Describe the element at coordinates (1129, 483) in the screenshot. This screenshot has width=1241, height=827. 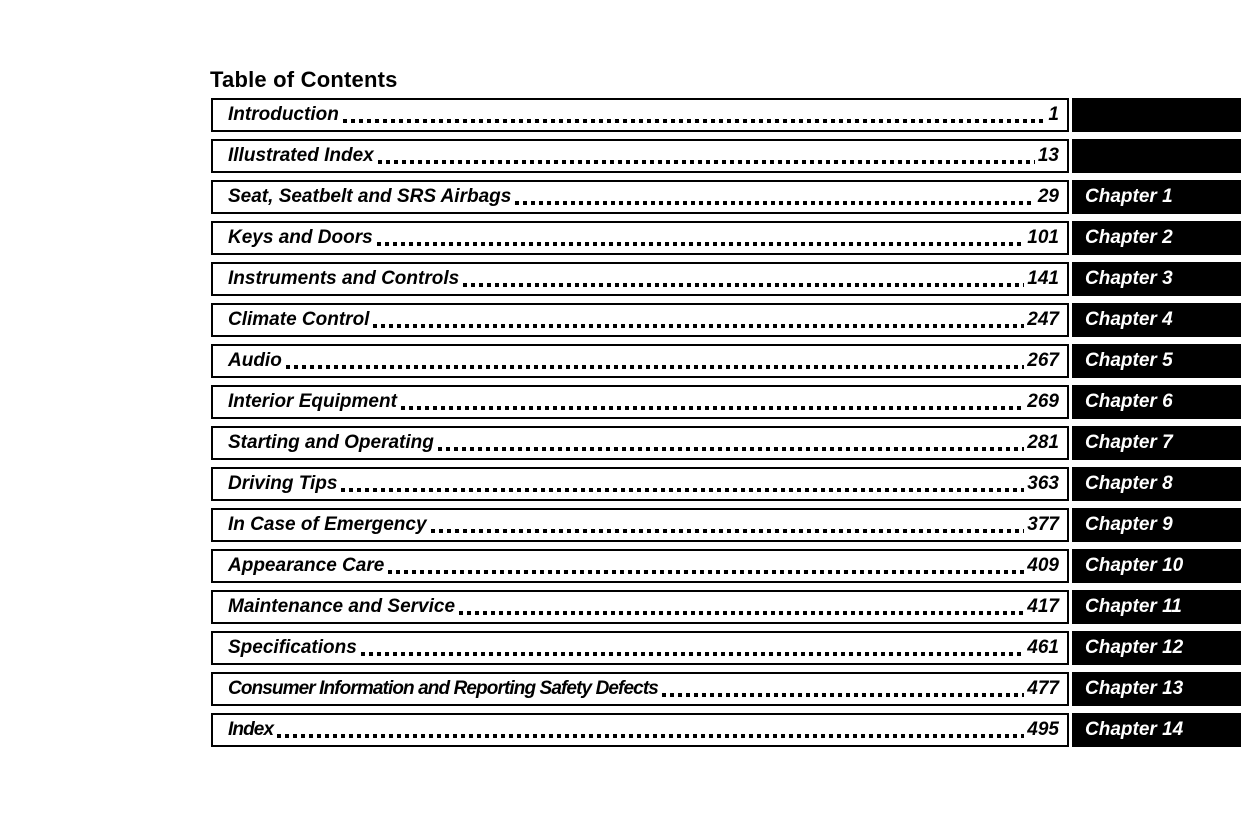
I see `chapter-tab-label: Chapter 8` at that location.